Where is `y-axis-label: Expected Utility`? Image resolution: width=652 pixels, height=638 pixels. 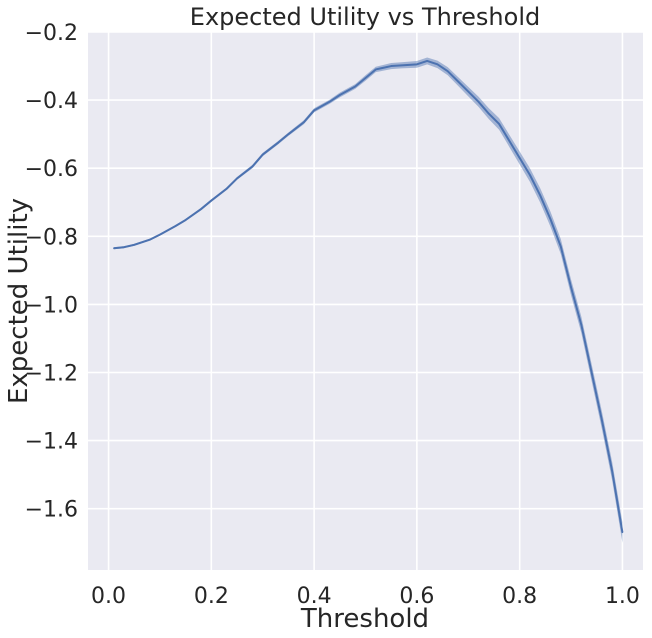
y-axis-label: Expected Utility is located at coordinates (19, 301).